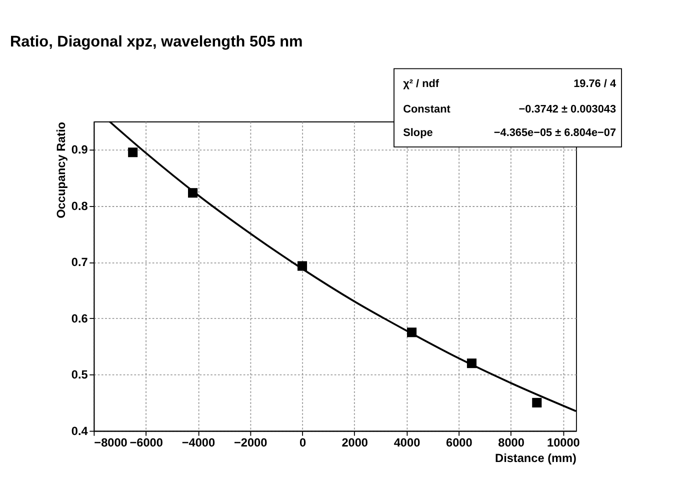 This screenshot has height=483, width=677. What do you see at coordinates (567, 109) in the screenshot?
I see `text: −0.3742 ± 0.003043` at bounding box center [567, 109].